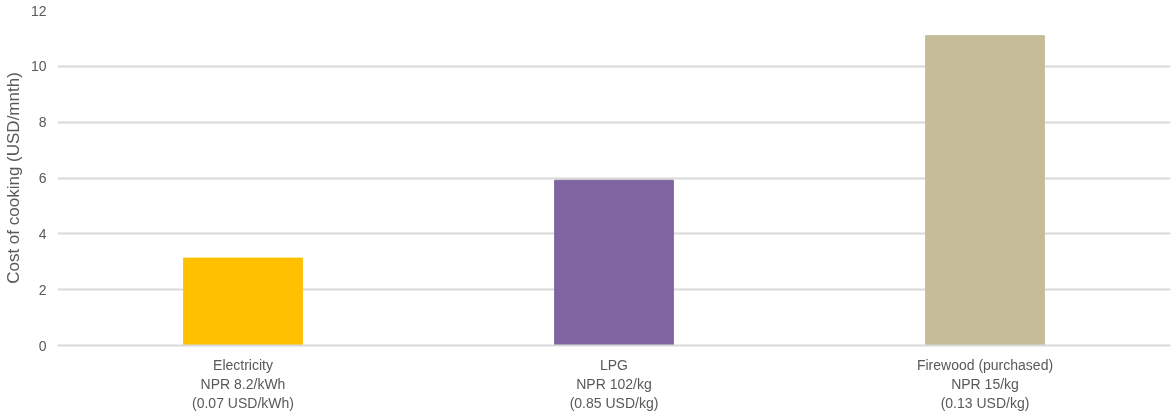  Describe the element at coordinates (42, 289) in the screenshot. I see `y-tick-label: 2` at that location.